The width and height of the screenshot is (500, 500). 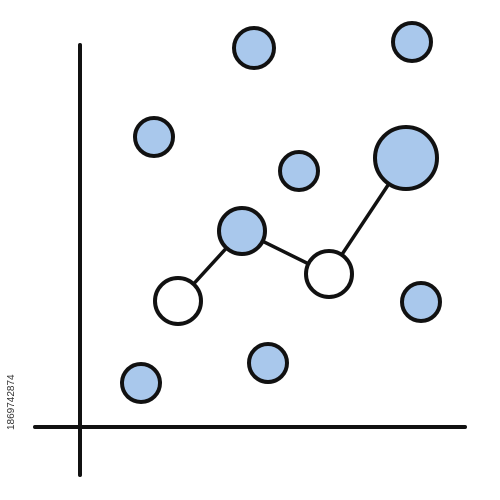 What do you see at coordinates (11, 402) in the screenshot?
I see `watermark: 1869742874` at bounding box center [11, 402].